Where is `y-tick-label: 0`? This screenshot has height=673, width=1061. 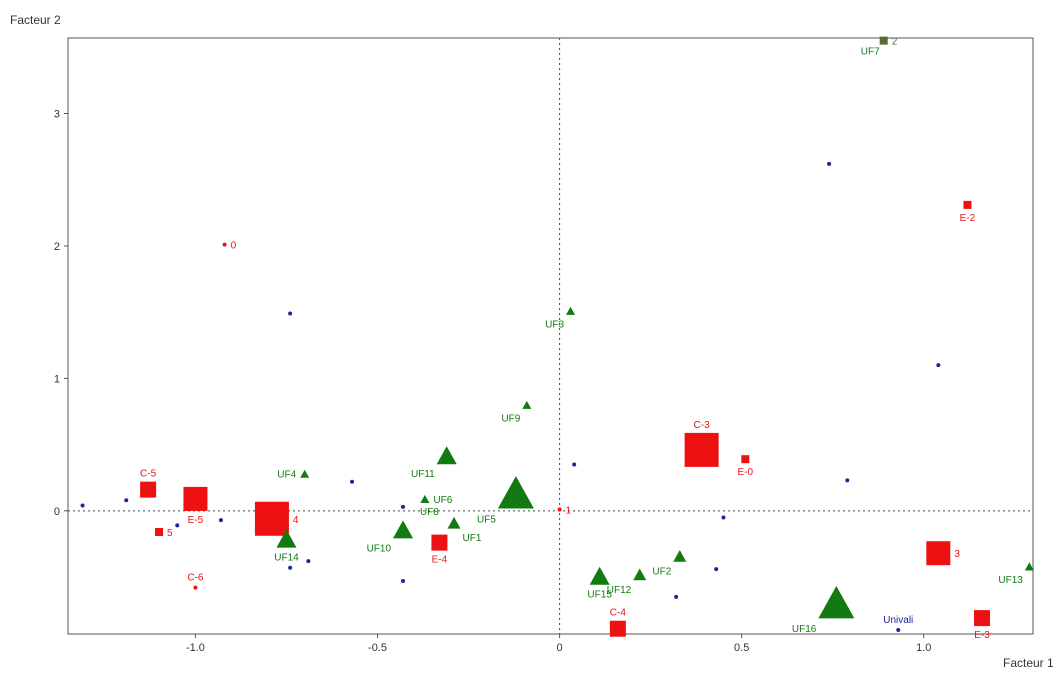 y-tick-label: 0 is located at coordinates (57, 512).